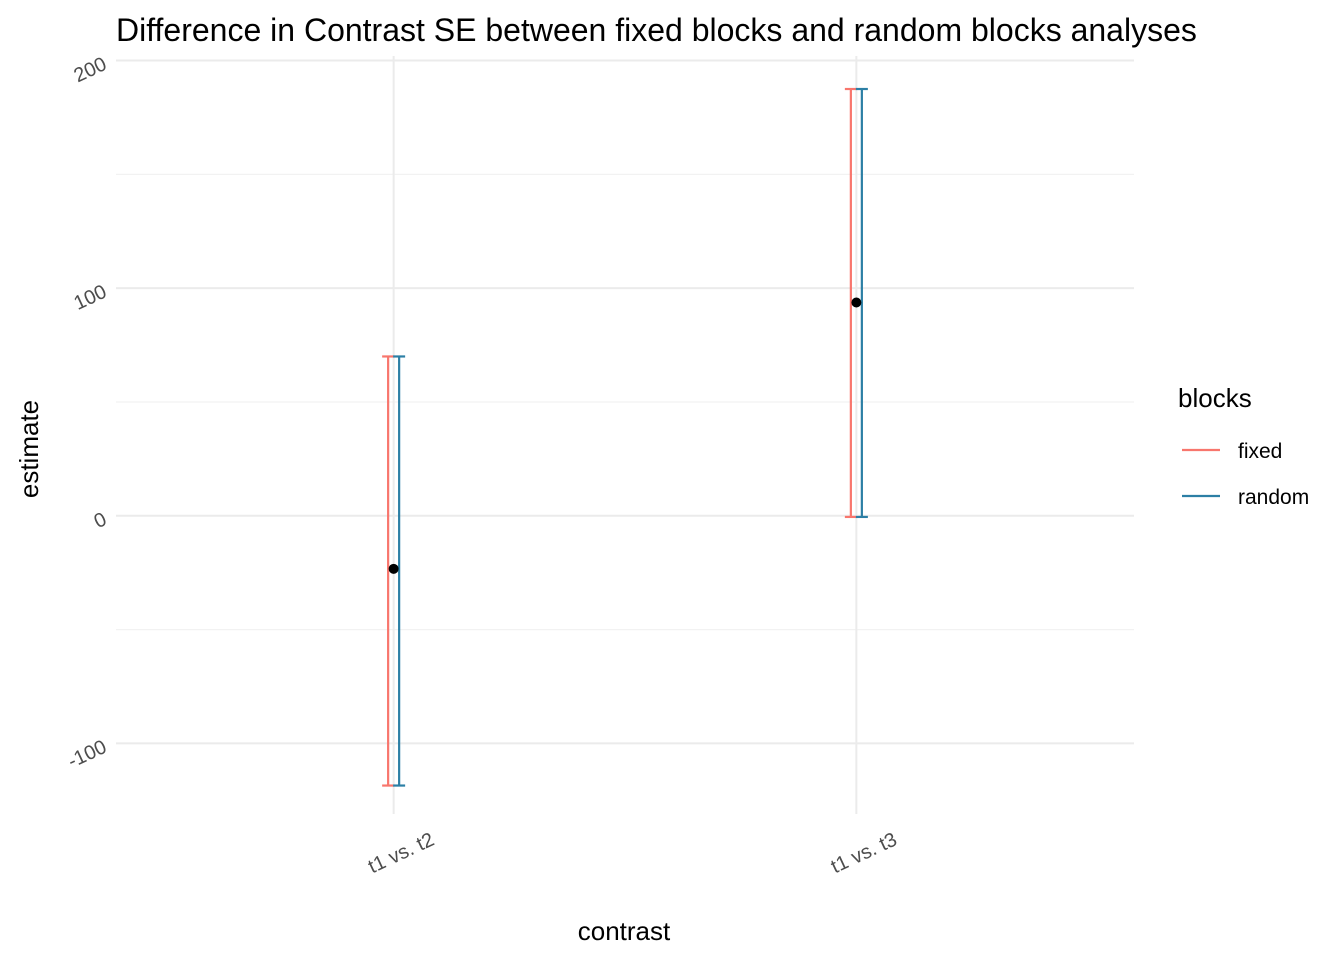 This screenshot has width=1344, height=960. Describe the element at coordinates (1260, 451) in the screenshot. I see `legend-label: fixed` at that location.